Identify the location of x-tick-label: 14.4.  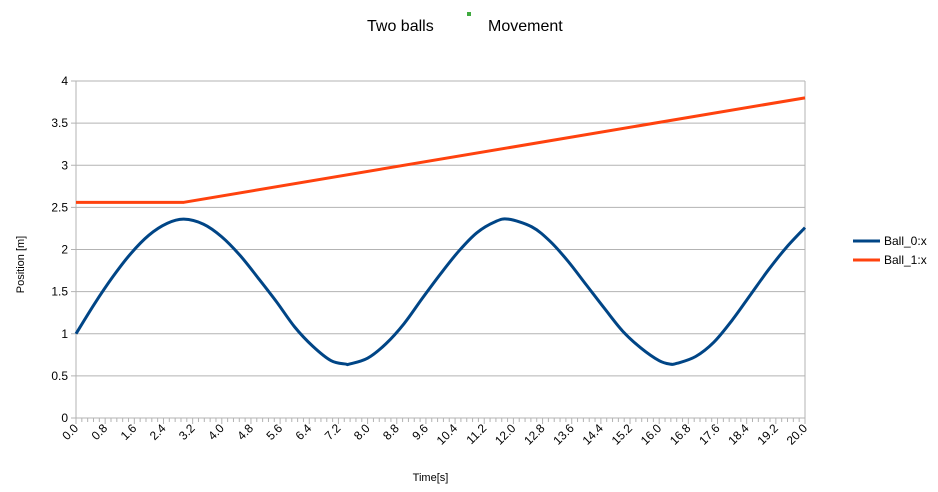
(593, 434).